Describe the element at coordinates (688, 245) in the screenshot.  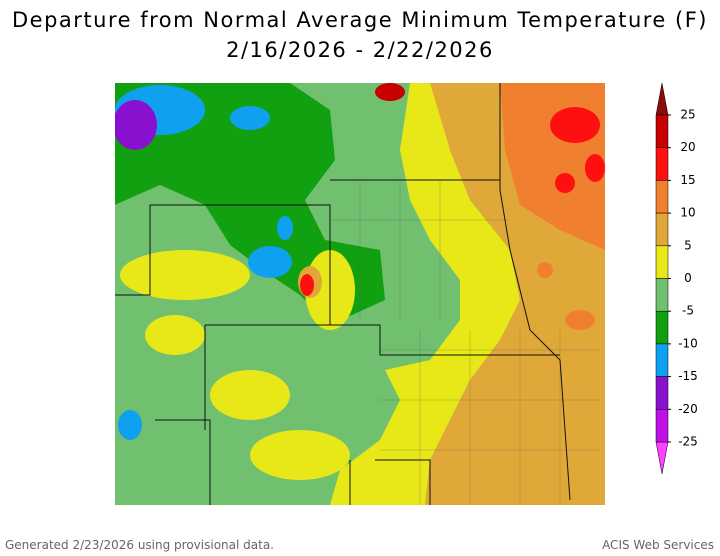
I see `legend-tick-label: 5` at that location.